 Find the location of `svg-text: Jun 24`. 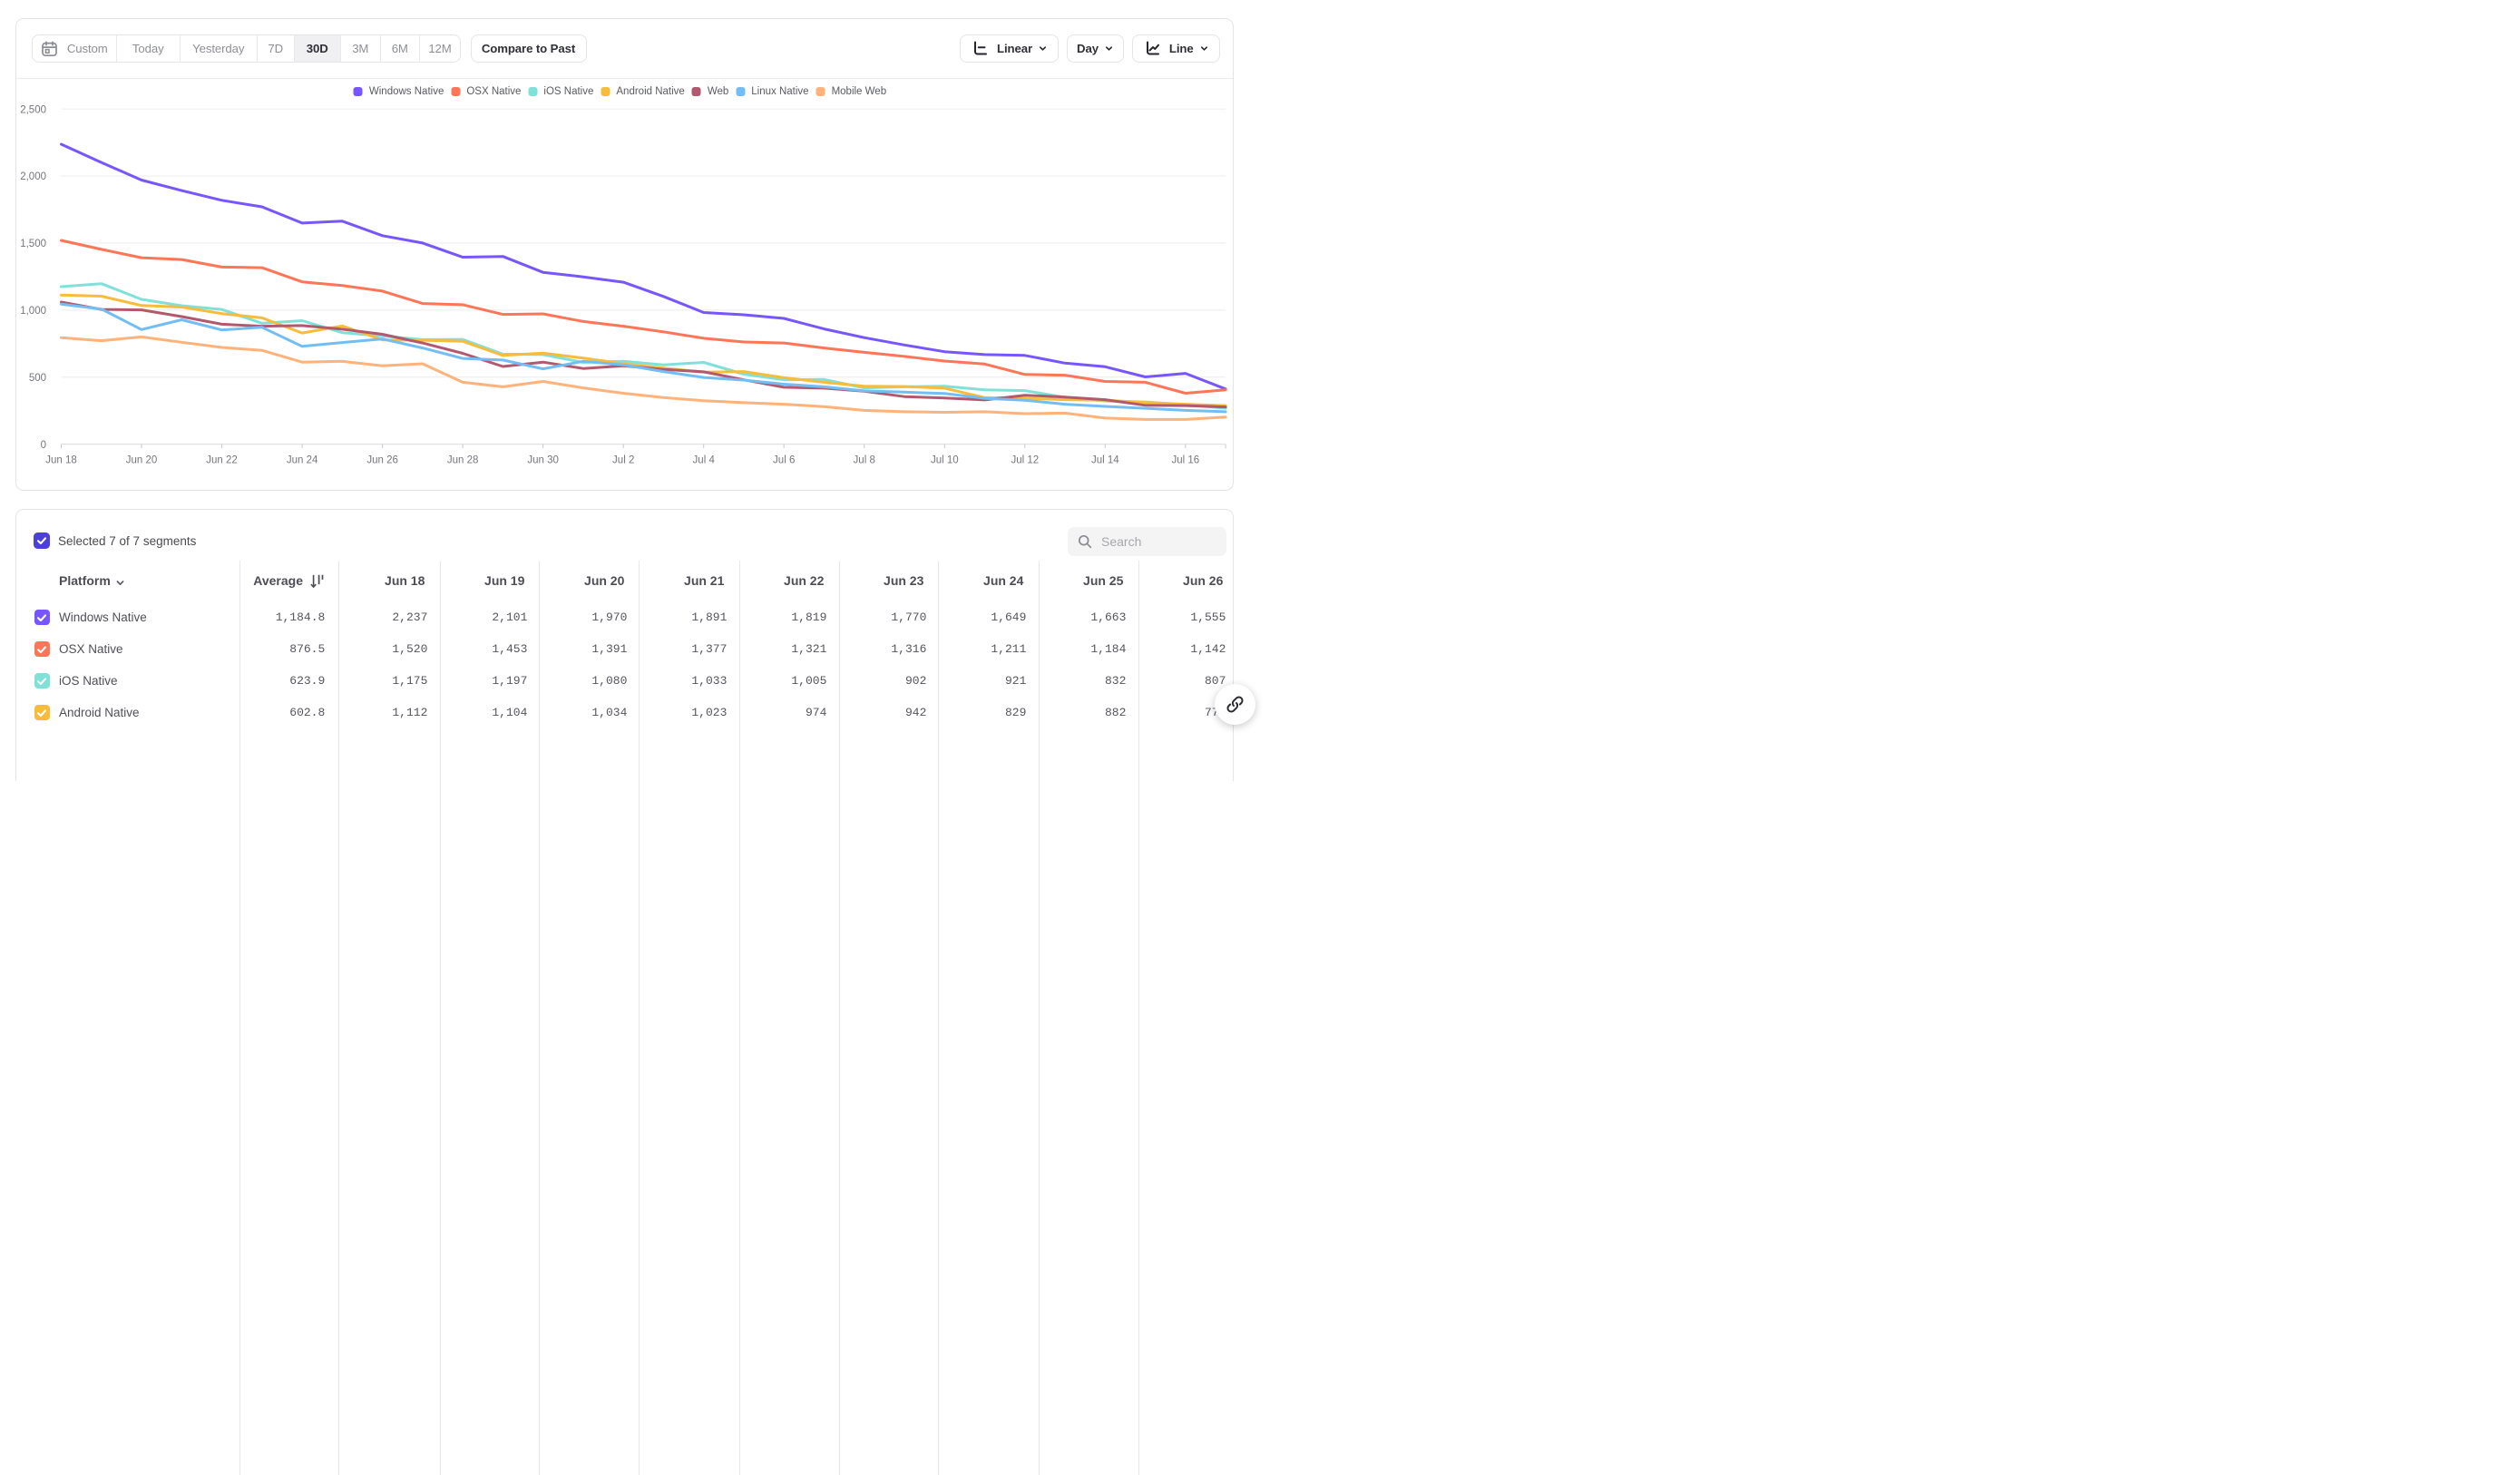

svg-text: Jun 24 is located at coordinates (303, 460).